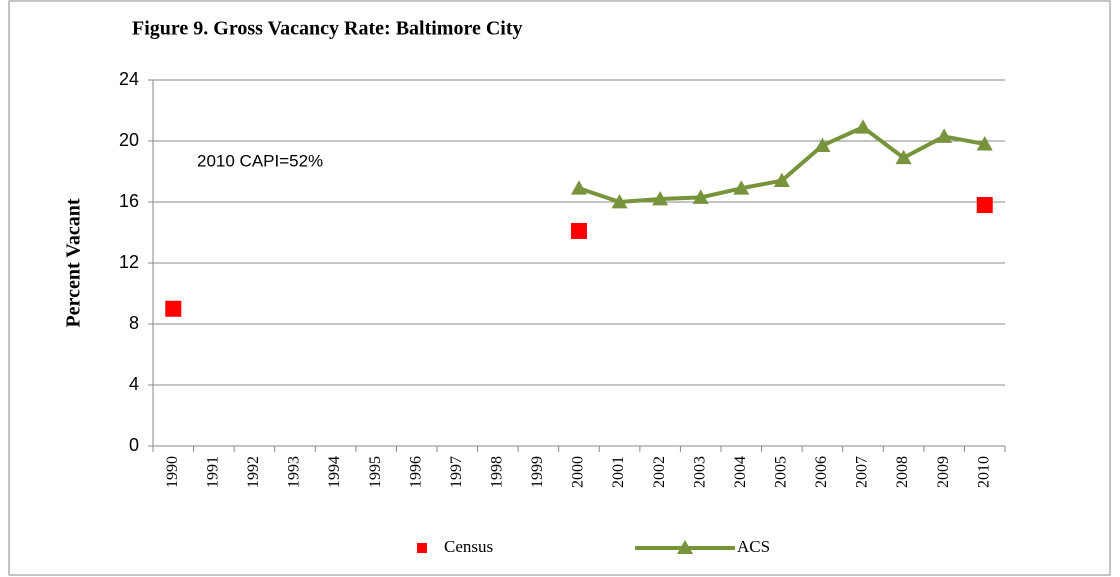 The image size is (1120, 577). What do you see at coordinates (294, 472) in the screenshot?
I see `x-tick-label: 1993` at bounding box center [294, 472].